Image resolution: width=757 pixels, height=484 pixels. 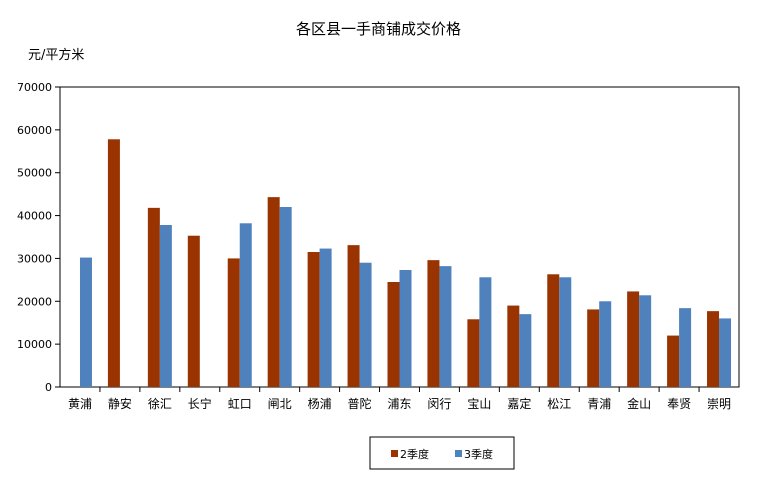 What do you see at coordinates (559, 404) in the screenshot?
I see `x-tick-label: 松江` at bounding box center [559, 404].